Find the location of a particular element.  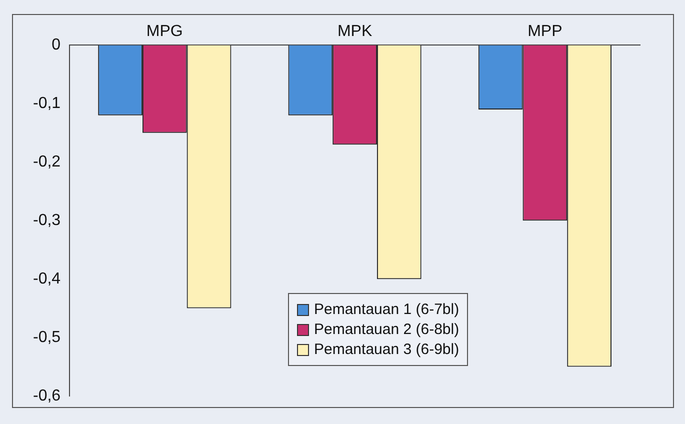

x-tick-label: MPG is located at coordinates (164, 31).